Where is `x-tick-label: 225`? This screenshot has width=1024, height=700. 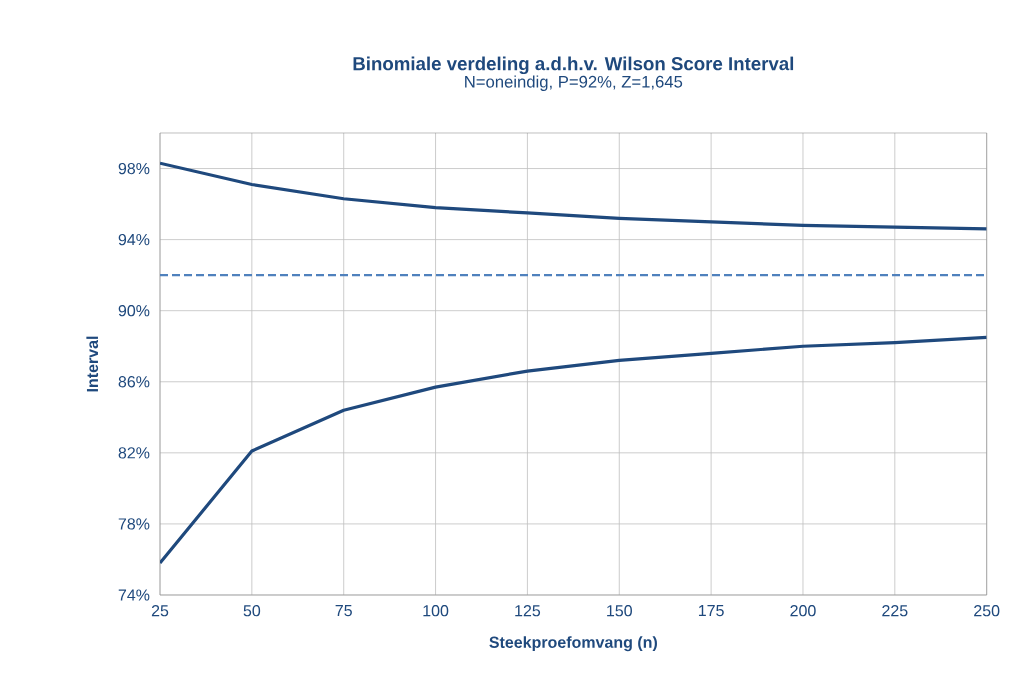
x-tick-label: 225 is located at coordinates (895, 611).